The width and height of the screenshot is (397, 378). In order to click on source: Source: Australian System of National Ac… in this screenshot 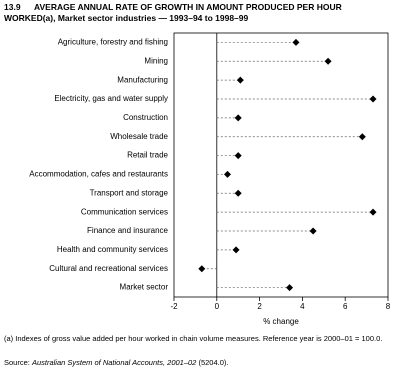, I will do `click(198, 363)`.